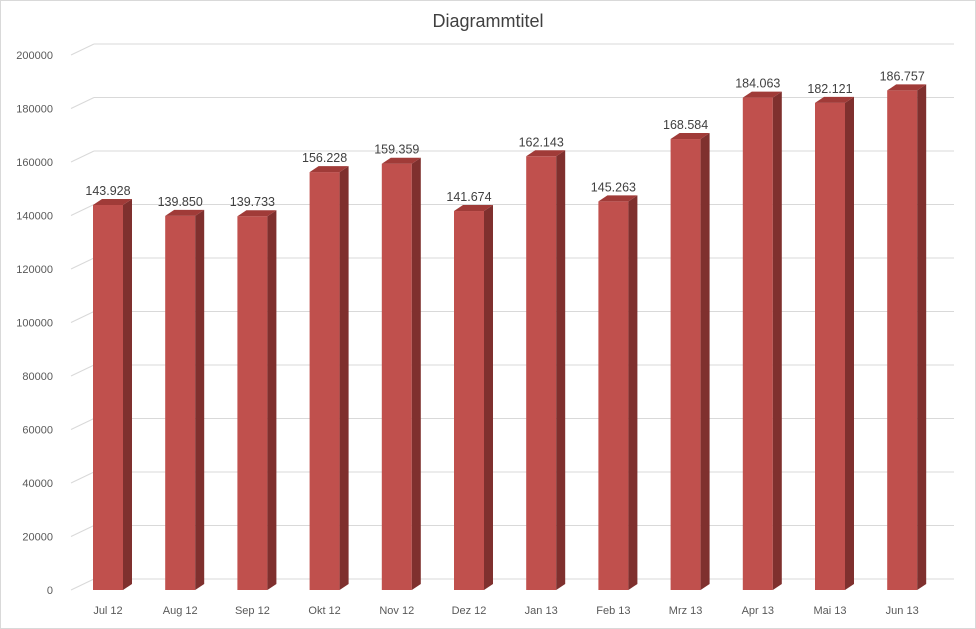 The height and width of the screenshot is (629, 976). What do you see at coordinates (252, 202) in the screenshot?
I see `data-label: 139.733` at bounding box center [252, 202].